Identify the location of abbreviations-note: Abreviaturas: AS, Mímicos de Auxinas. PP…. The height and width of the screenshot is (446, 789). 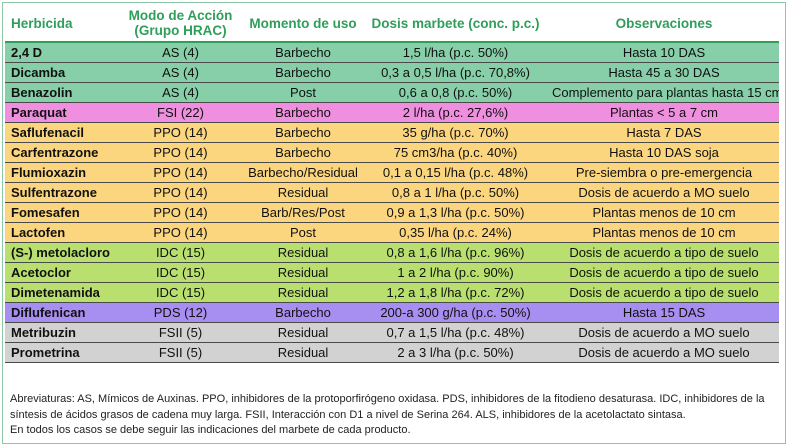
(387, 407).